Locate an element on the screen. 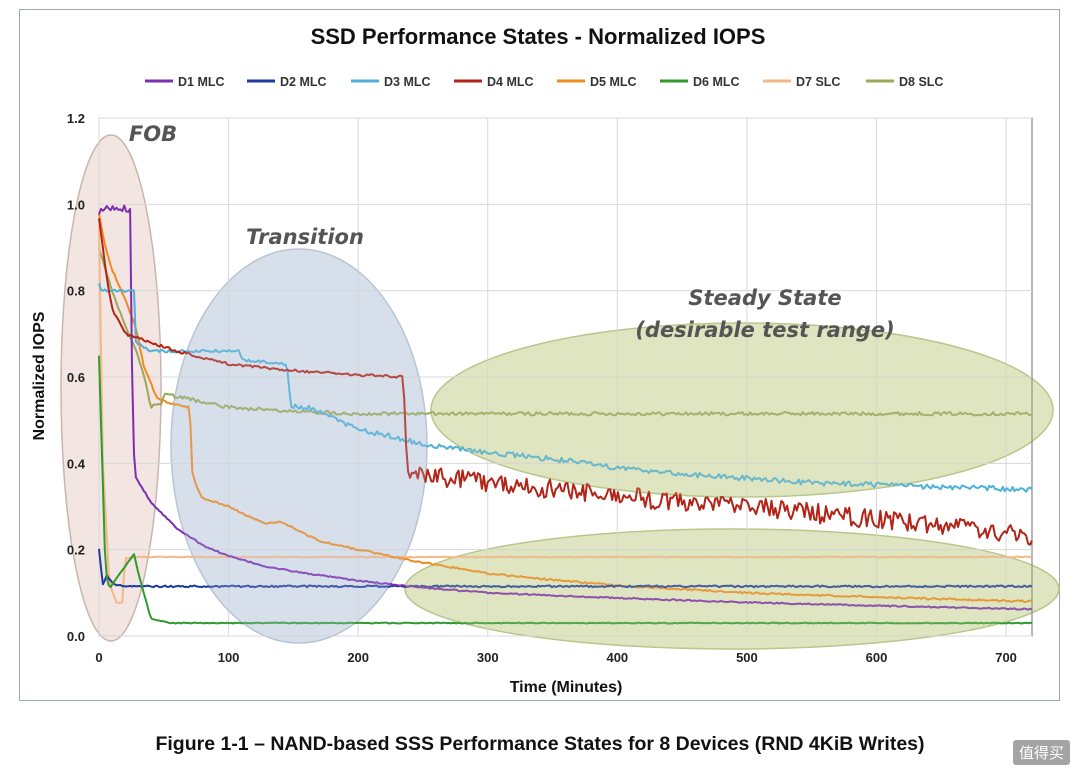  legend-label: D8 SLC is located at coordinates (921, 82).